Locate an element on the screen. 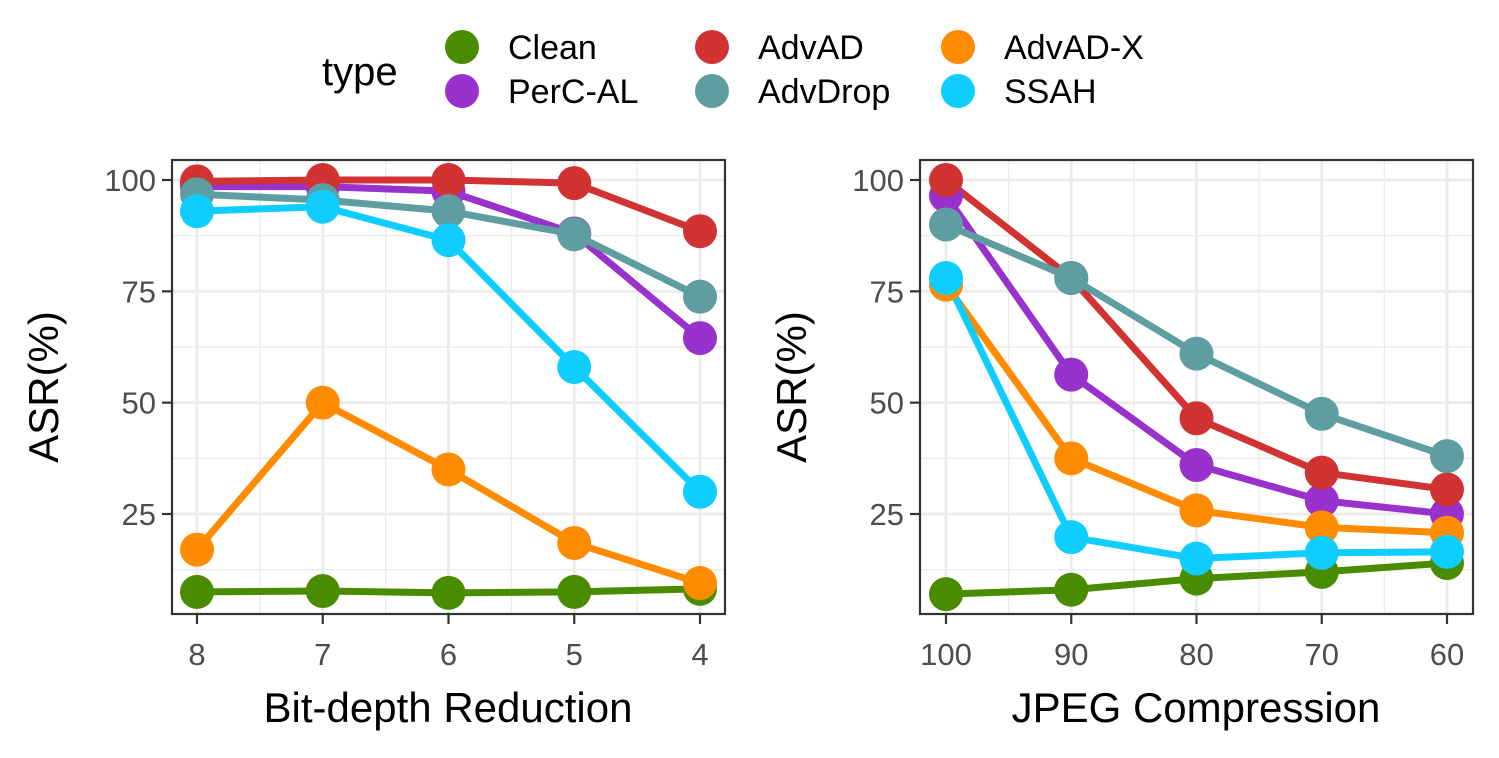 Image resolution: width=1499 pixels, height=758 pixels. x-tick-label: 70 is located at coordinates (1322, 654).